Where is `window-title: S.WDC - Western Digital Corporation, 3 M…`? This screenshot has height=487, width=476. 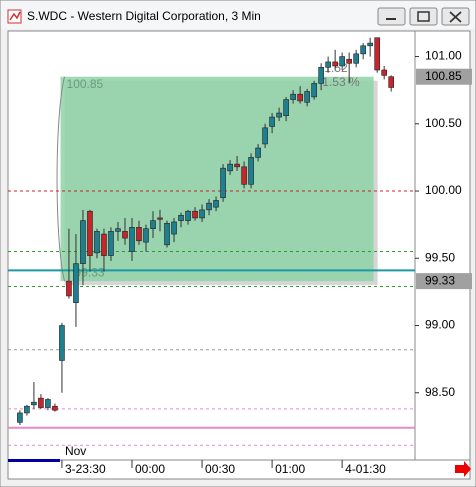 window-title: S.WDC - Western Digital Corporation, 3 M… is located at coordinates (144, 16).